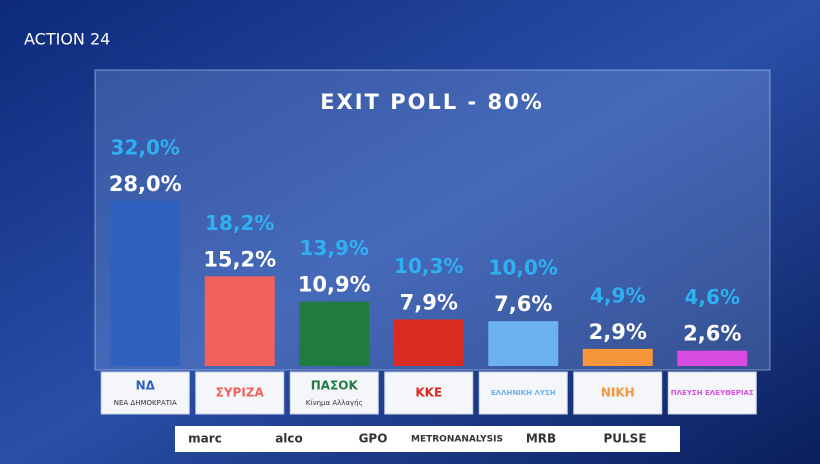  Describe the element at coordinates (373, 439) in the screenshot. I see `pollster: GPO` at that location.